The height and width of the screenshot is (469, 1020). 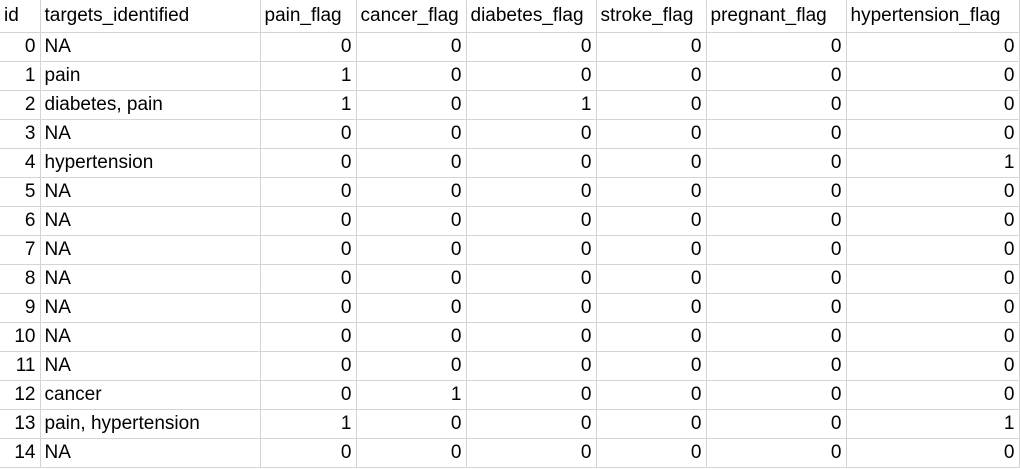 I want to click on cell-id: 14, so click(x=20, y=453).